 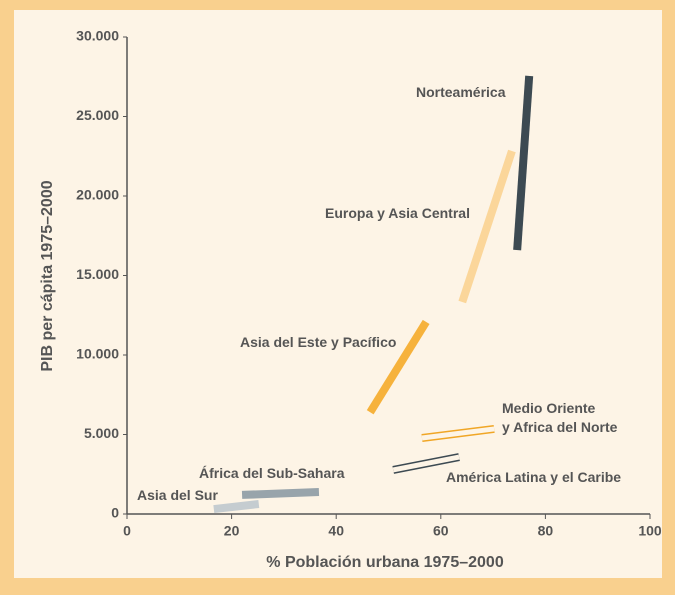 What do you see at coordinates (272, 472) in the screenshot?
I see `series-label: África del Sub-Sahara` at bounding box center [272, 472].